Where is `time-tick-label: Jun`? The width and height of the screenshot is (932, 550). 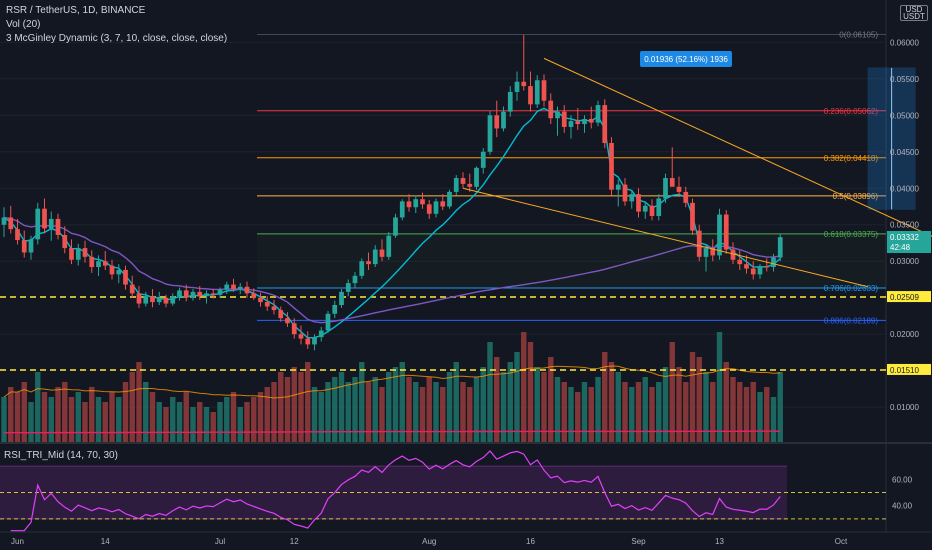 time-tick-label: Jun is located at coordinates (17, 541).